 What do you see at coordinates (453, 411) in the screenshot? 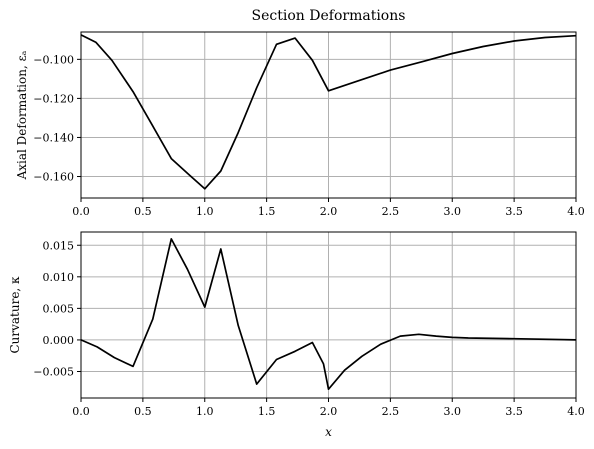
I see `curvature-xtick-label-6: 3.0` at bounding box center [453, 411].